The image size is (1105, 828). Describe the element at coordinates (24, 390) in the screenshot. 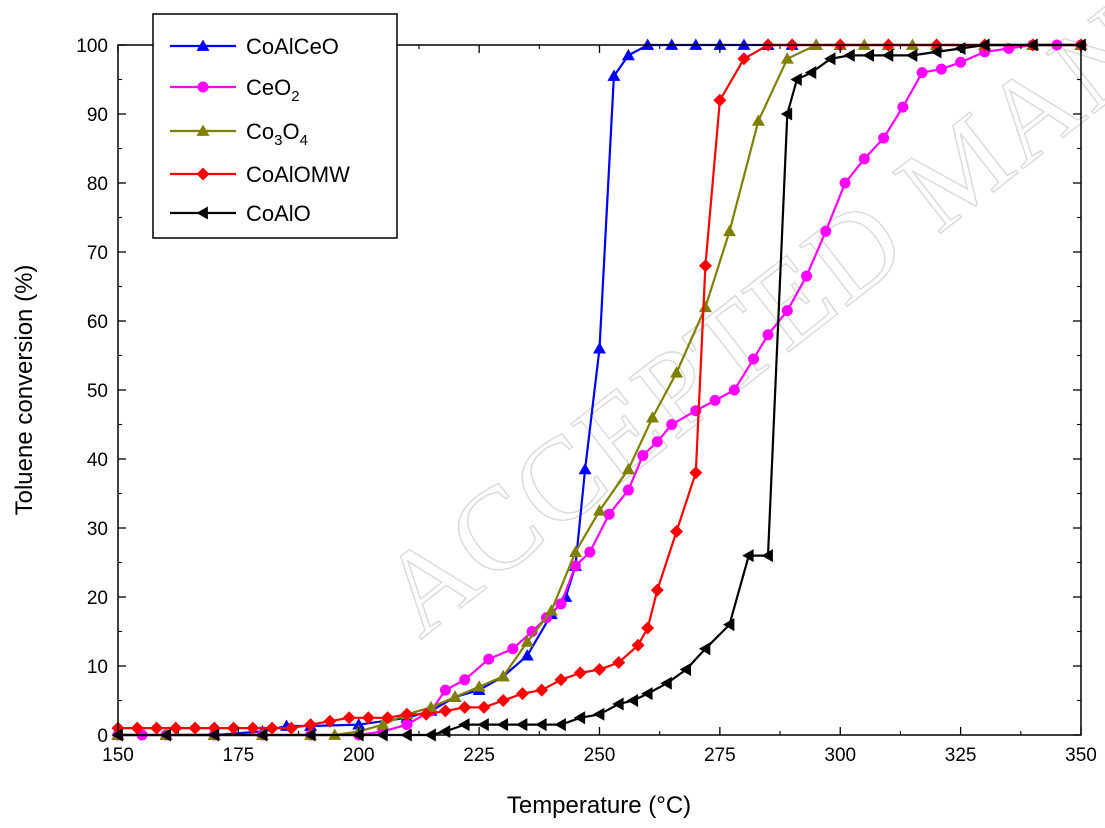

I see `y-axis-title: Toluene conversion (%)` at that location.